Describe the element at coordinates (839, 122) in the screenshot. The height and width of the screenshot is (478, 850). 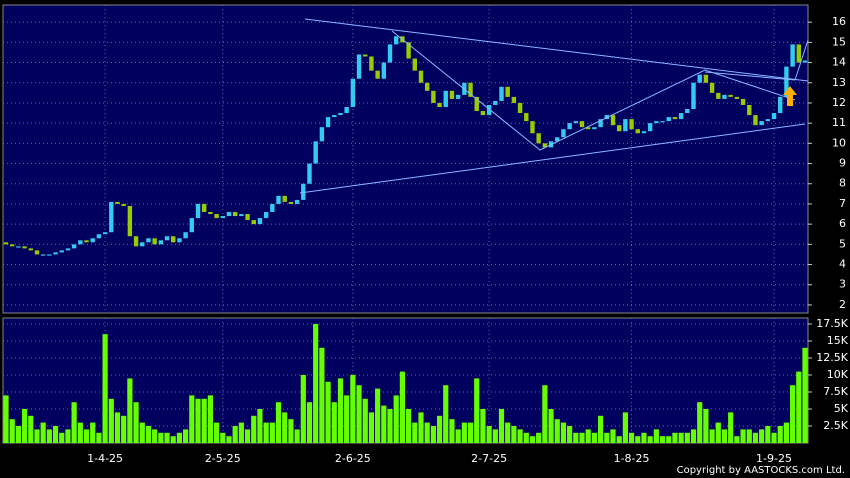
I see `y-tick-label: 11` at that location.